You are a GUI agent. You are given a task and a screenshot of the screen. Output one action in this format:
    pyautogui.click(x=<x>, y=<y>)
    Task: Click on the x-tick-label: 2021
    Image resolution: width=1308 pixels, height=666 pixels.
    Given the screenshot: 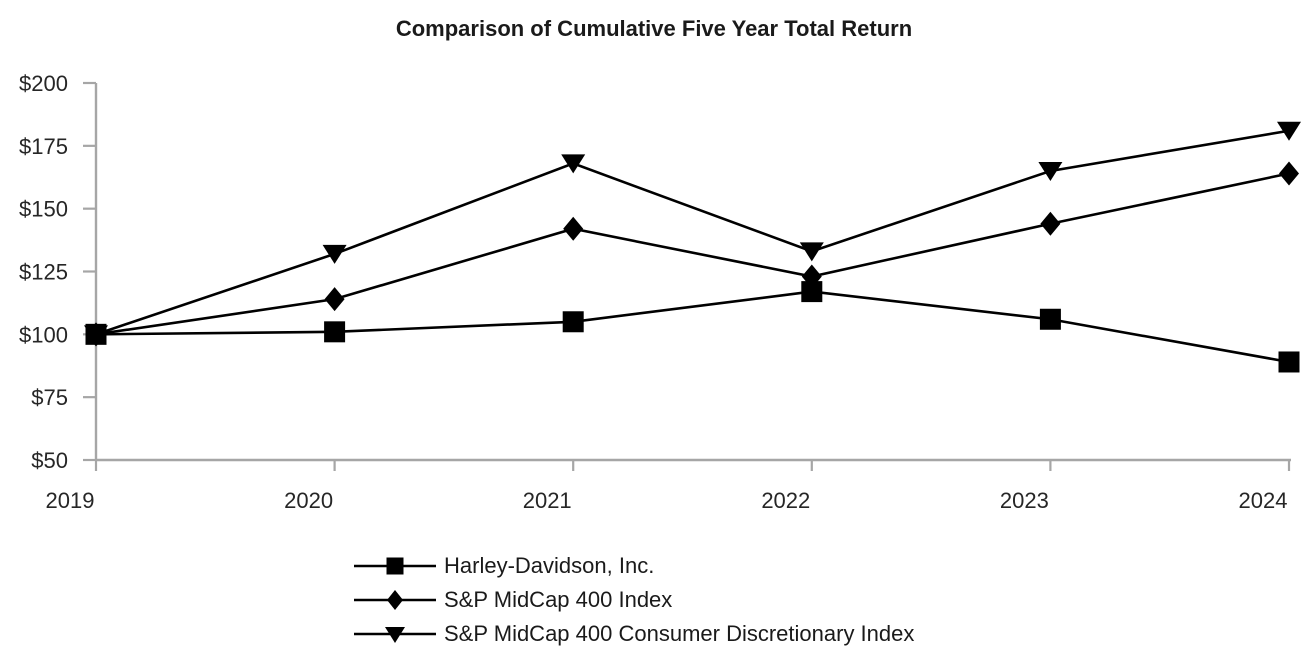 What is the action you would take?
    pyautogui.click(x=547, y=500)
    